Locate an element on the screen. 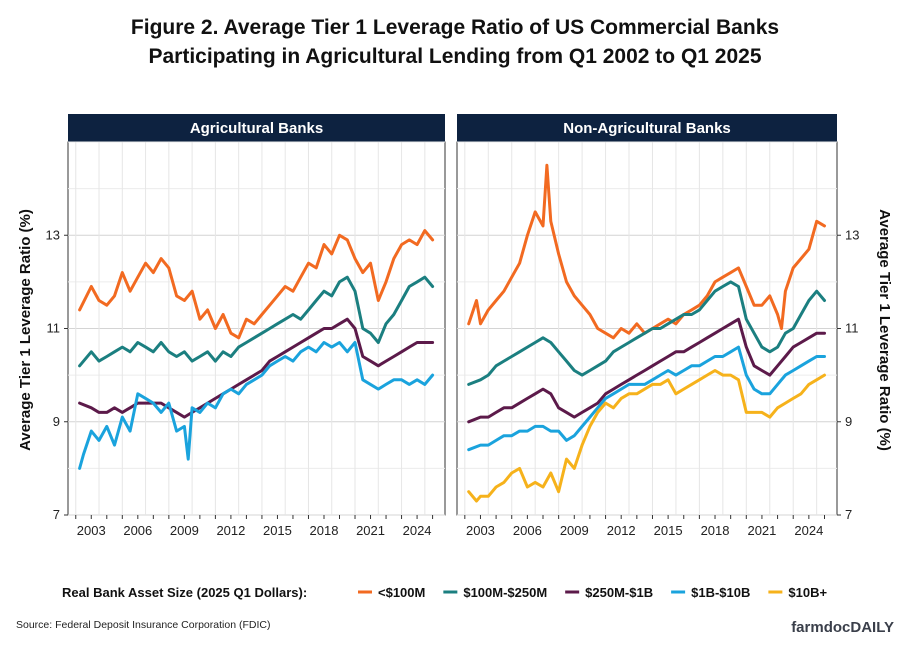 Image resolution: width=910 pixels, height=645 pixels. series-line-lt100m is located at coordinates (256, 284).